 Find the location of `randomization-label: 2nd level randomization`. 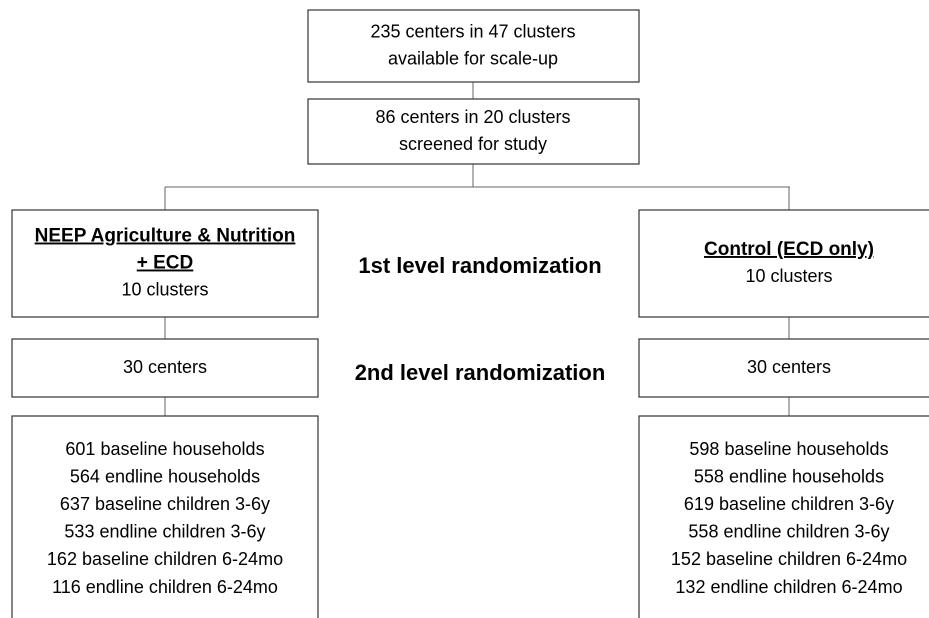

randomization-label: 2nd level randomization is located at coordinates (480, 372).